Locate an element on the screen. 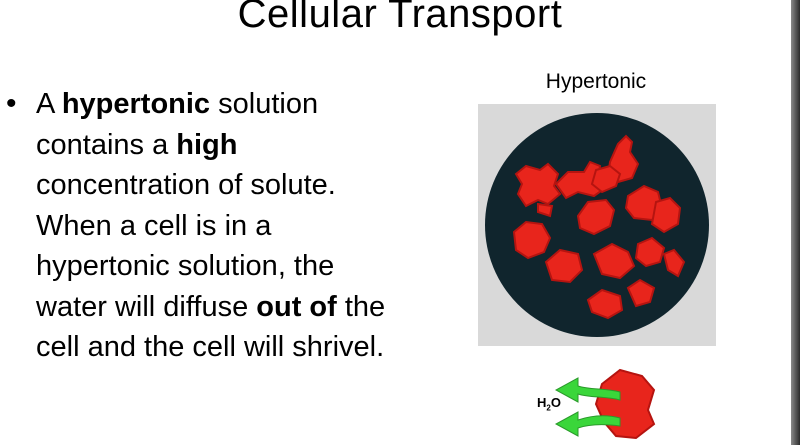 The height and width of the screenshot is (445, 800). bullet-segment: A is located at coordinates (49, 104).